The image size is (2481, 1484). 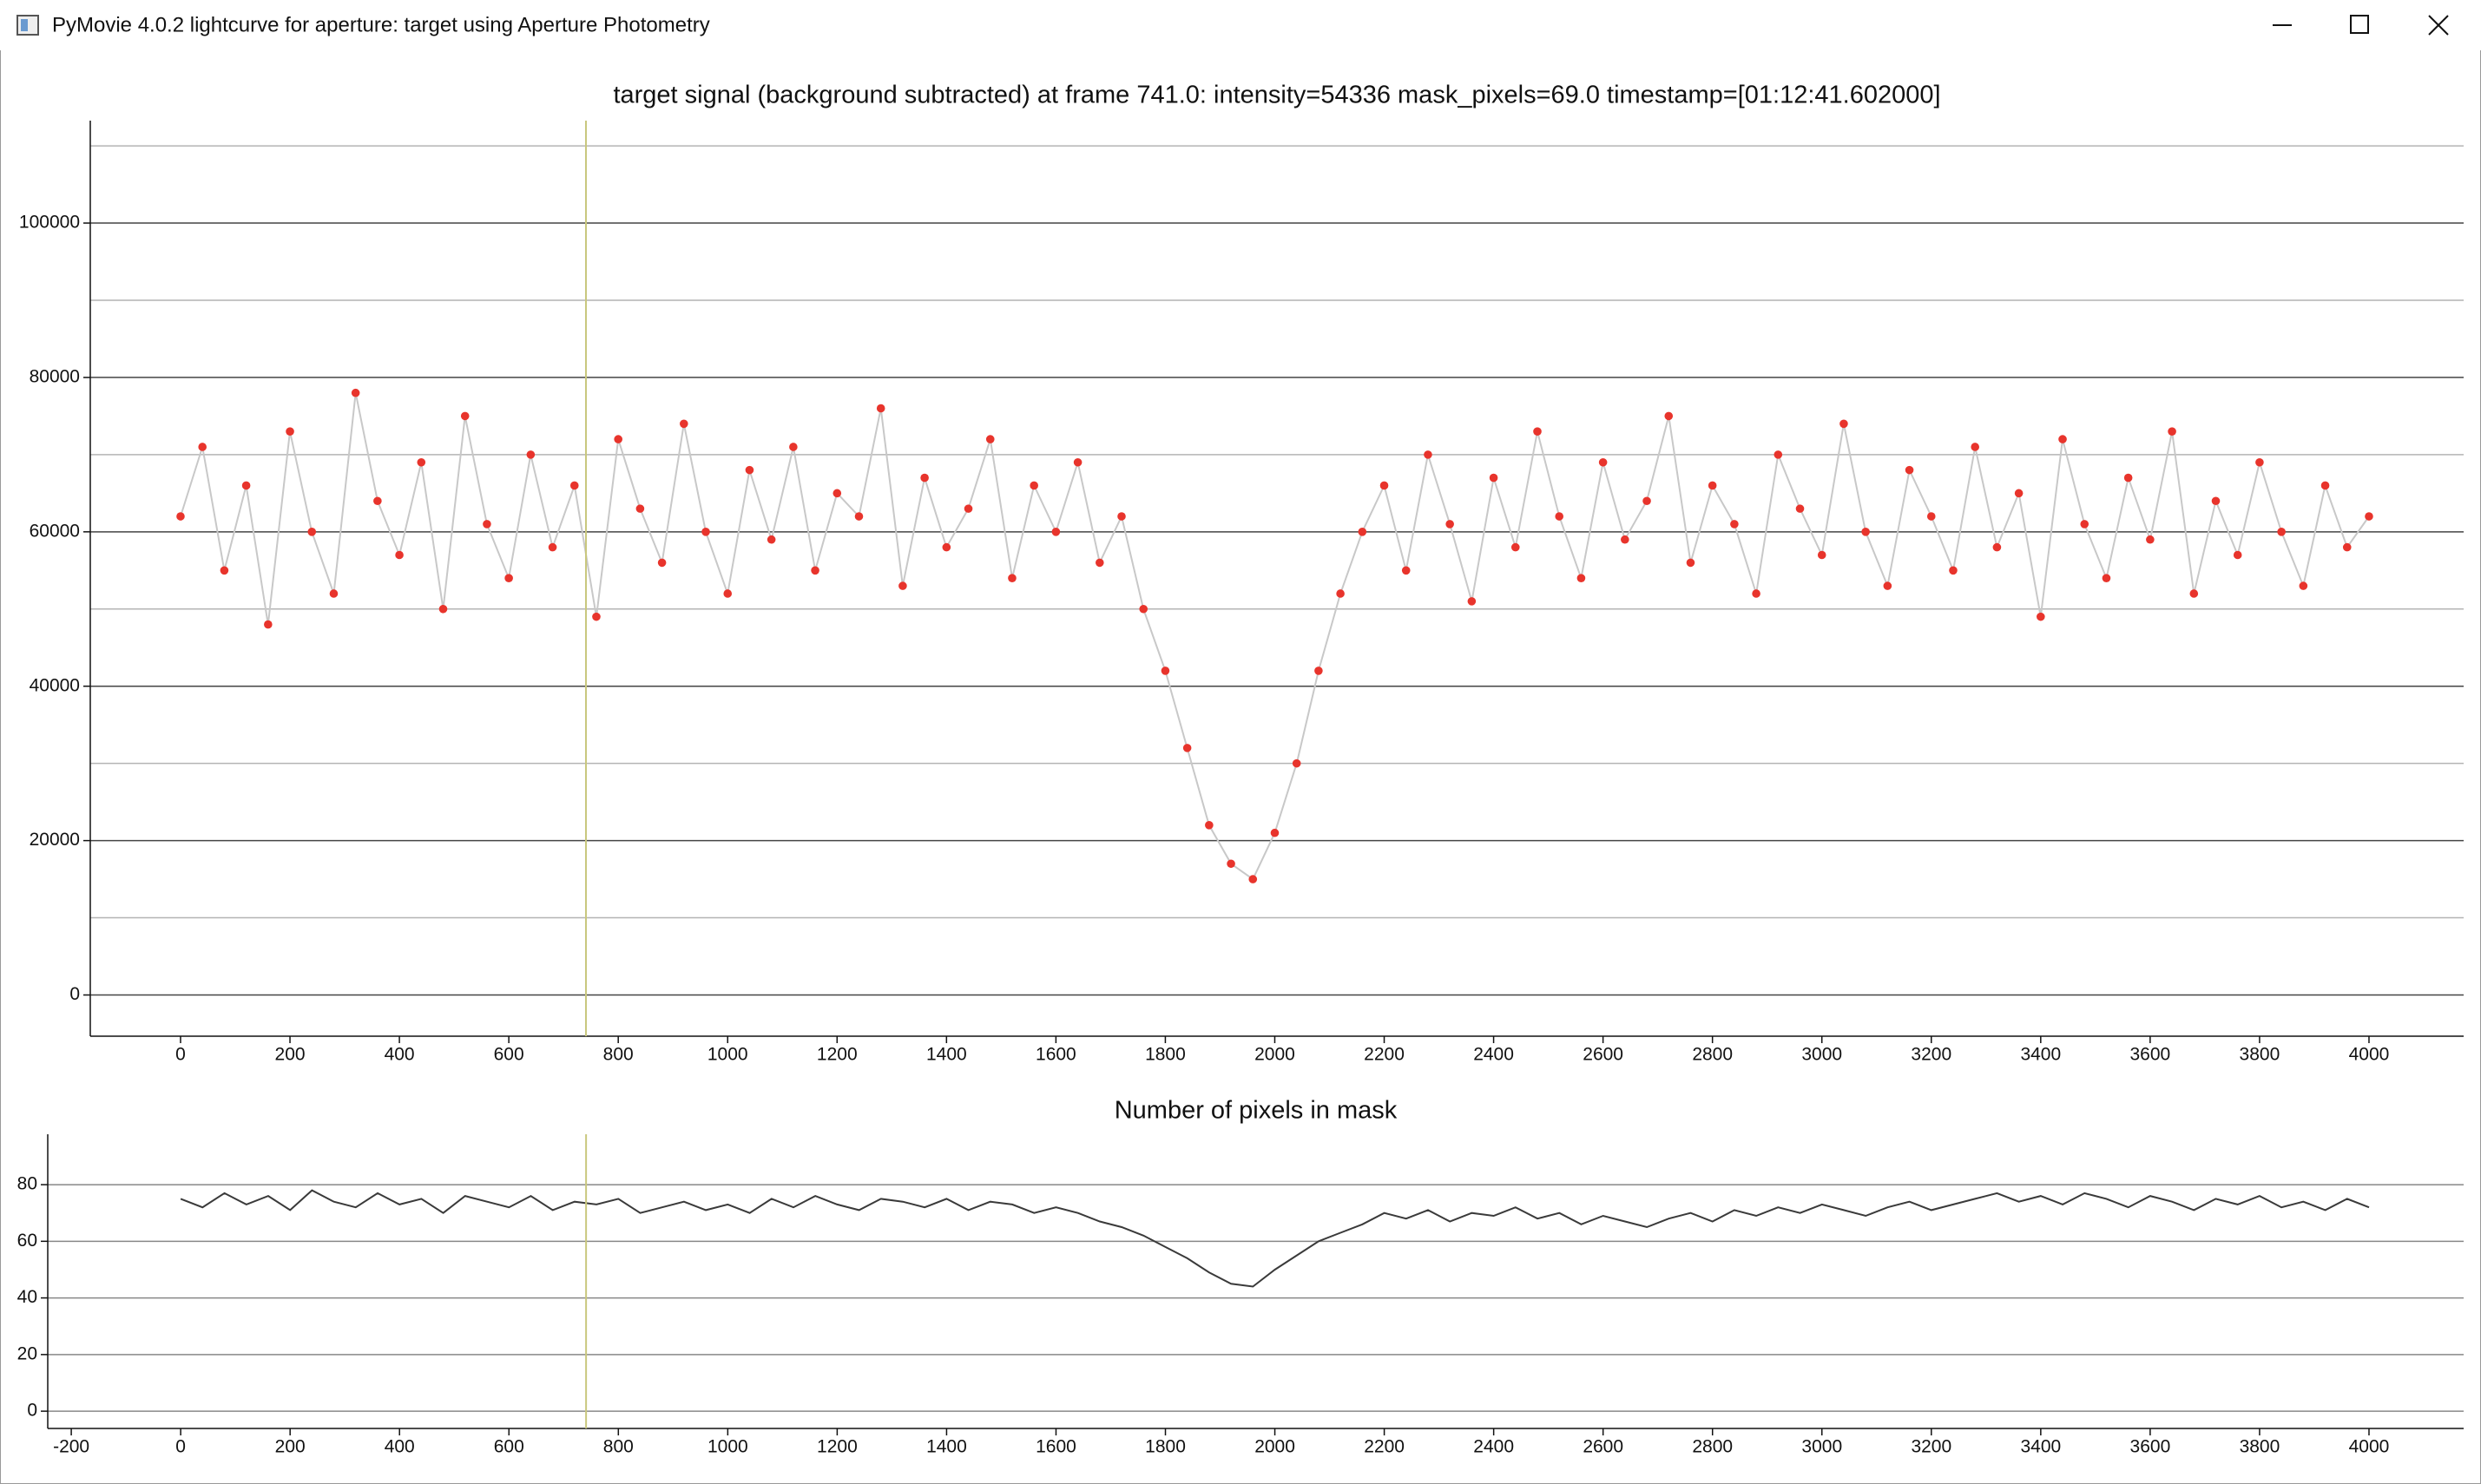 What do you see at coordinates (27, 1184) in the screenshot?
I see `y-tick-label: 80` at bounding box center [27, 1184].